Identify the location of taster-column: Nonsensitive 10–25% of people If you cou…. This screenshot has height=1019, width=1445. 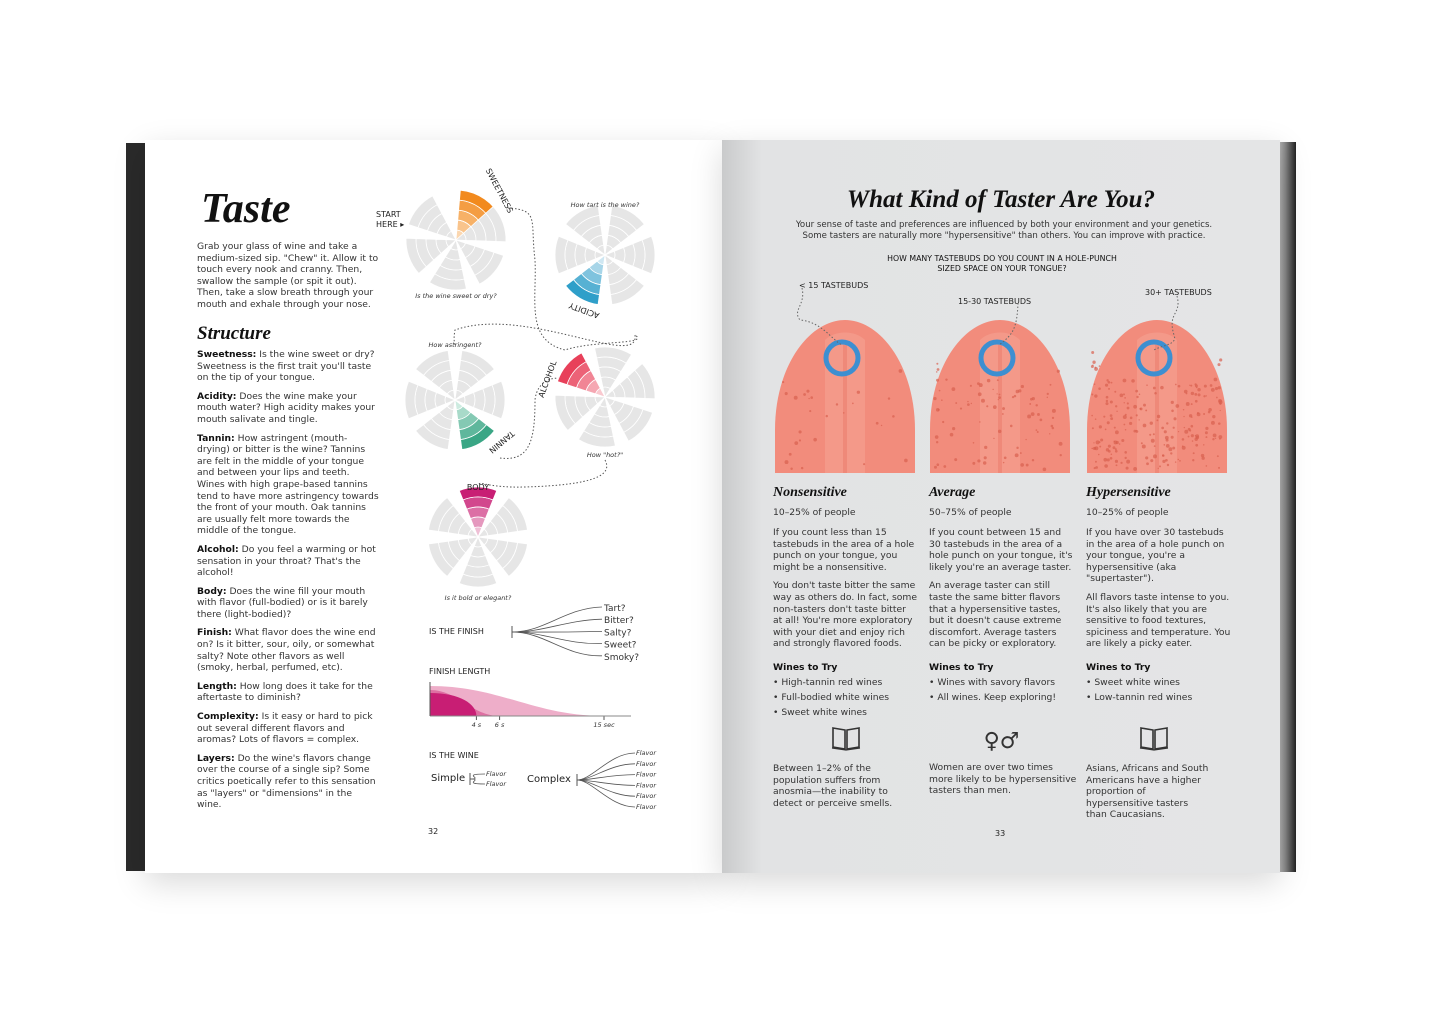
(845, 602).